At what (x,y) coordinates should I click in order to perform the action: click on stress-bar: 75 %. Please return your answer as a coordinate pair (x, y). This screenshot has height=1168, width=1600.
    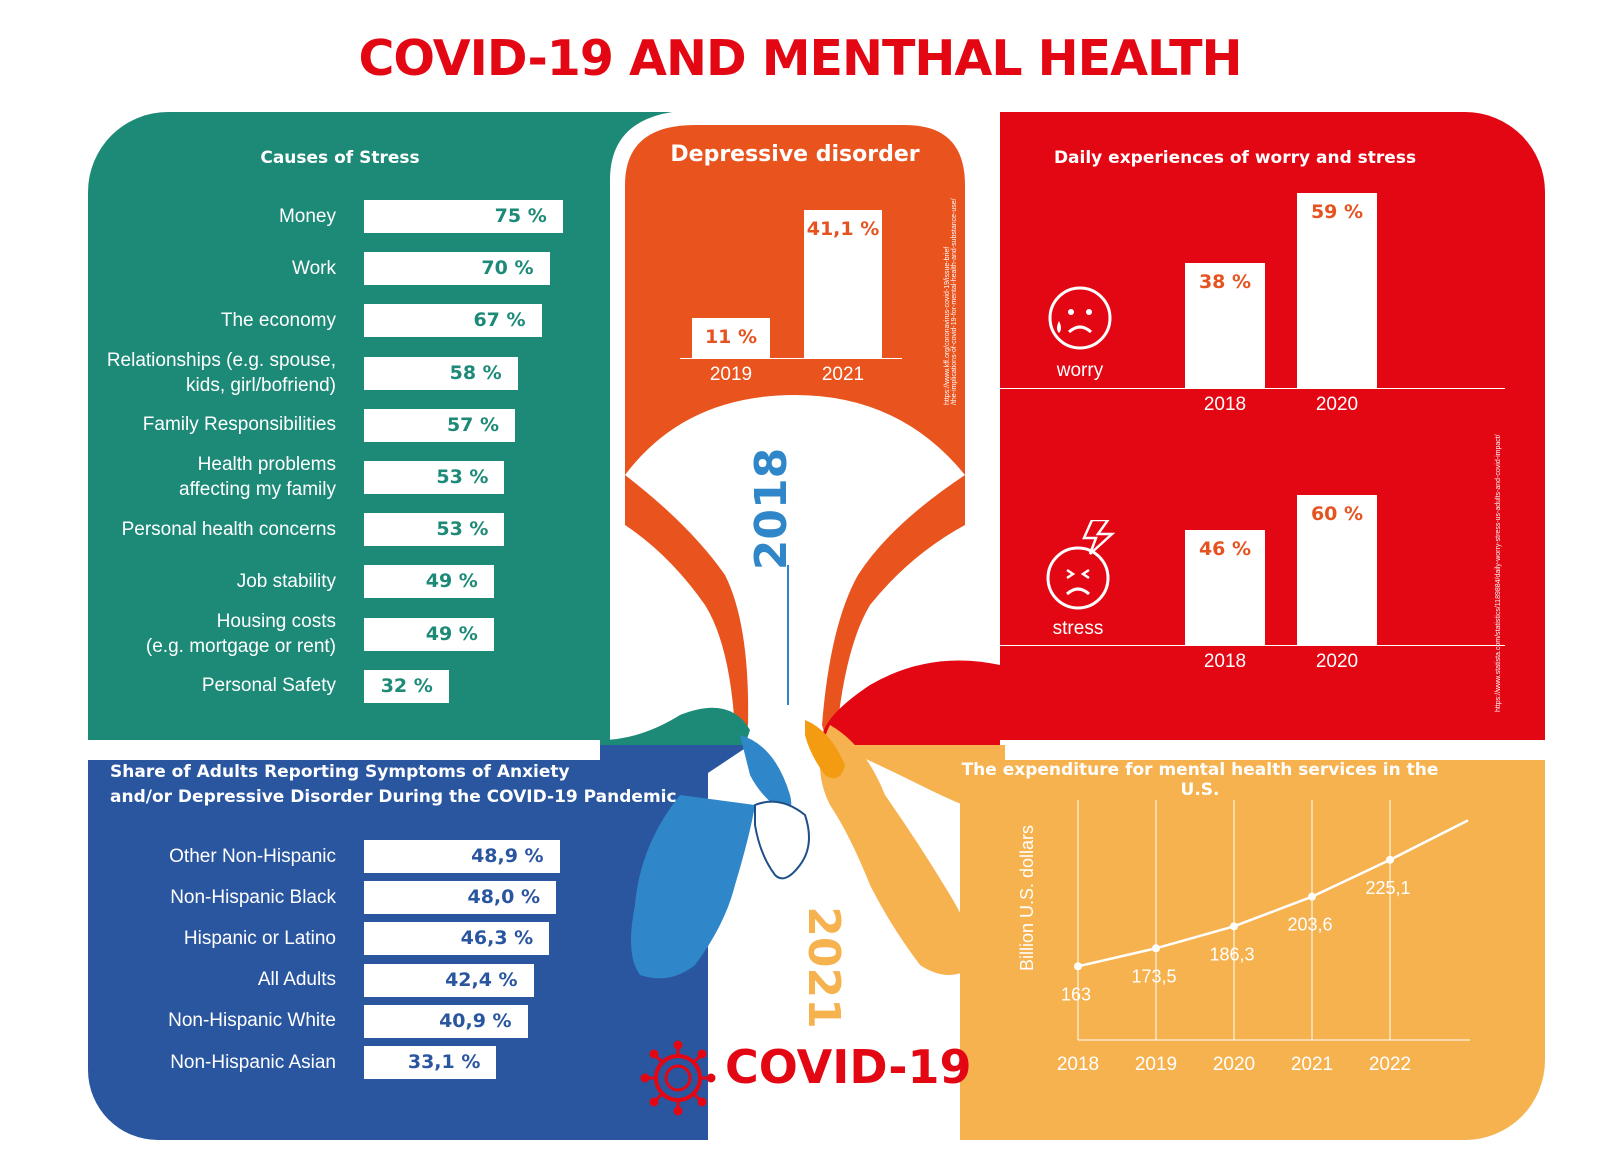
    Looking at the image, I should click on (463, 216).